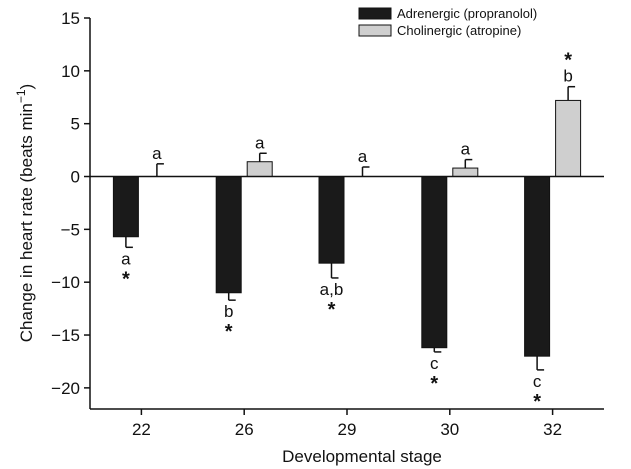 The width and height of the screenshot is (631, 469). What do you see at coordinates (21, 96) in the screenshot?
I see `y-axis-title-superscript: −1` at bounding box center [21, 96].